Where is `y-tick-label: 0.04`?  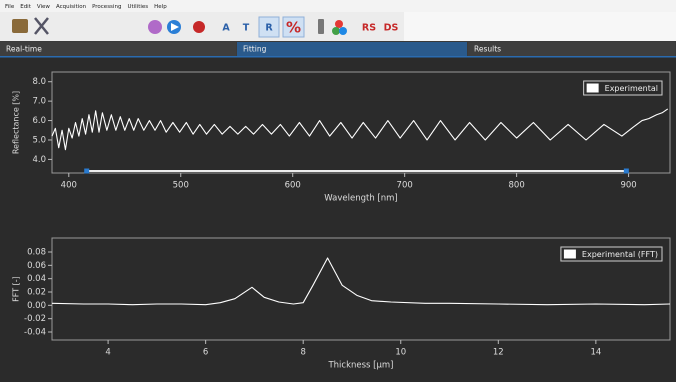 y-tick-label: 0.04 is located at coordinates (36, 279).